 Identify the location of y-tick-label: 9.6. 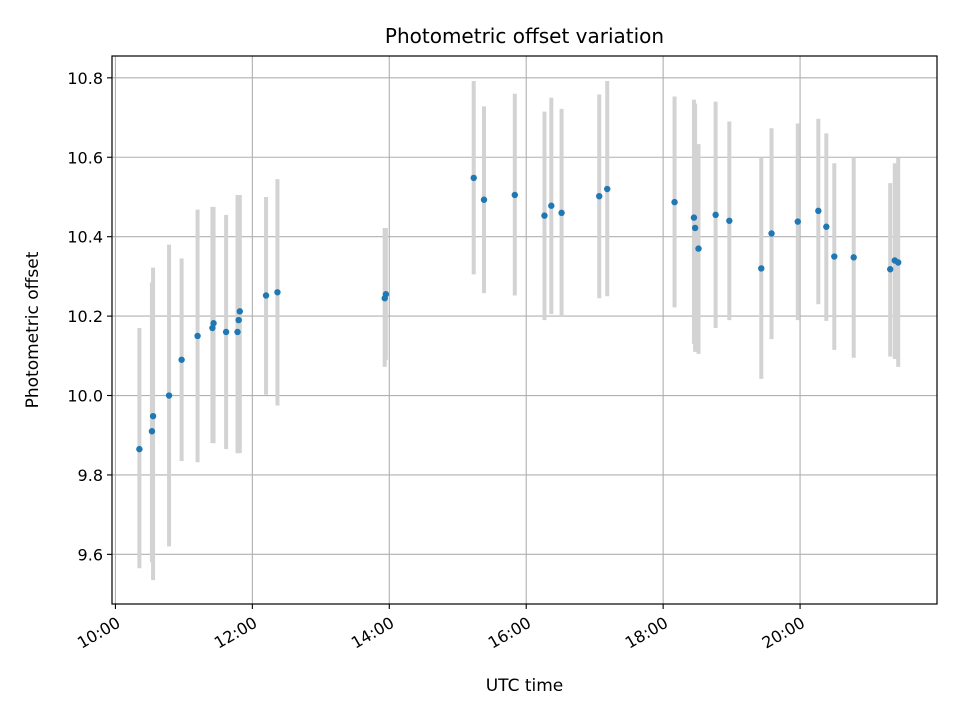
(90, 554).